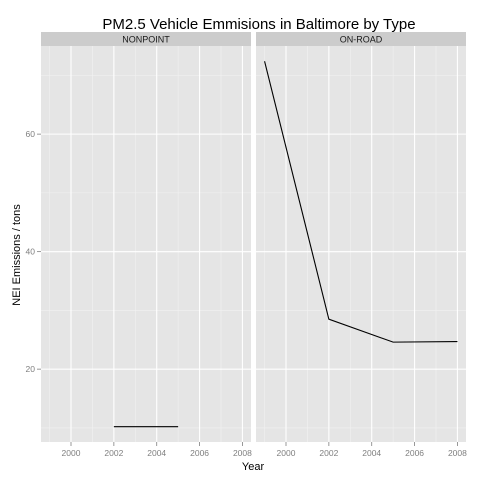  I want to click on strip-on-road, so click(361, 39).